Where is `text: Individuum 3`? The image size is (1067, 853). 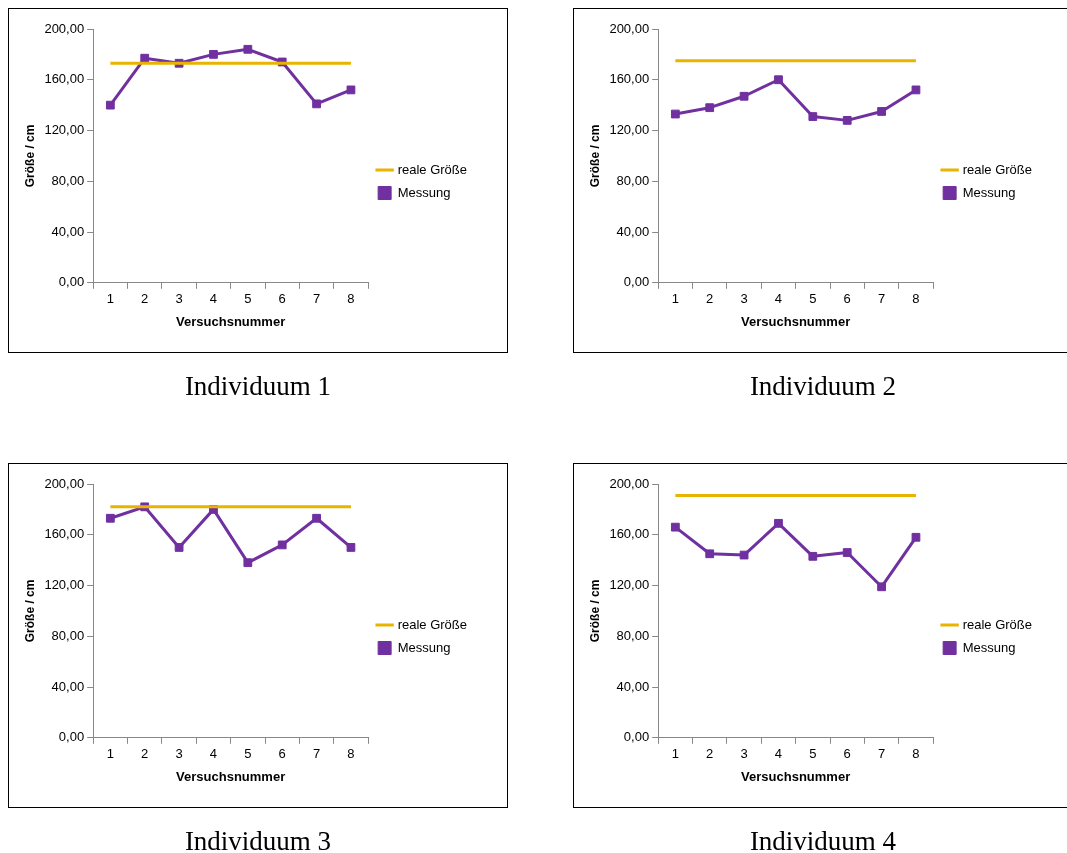 text: Individuum 3 is located at coordinates (258, 839).